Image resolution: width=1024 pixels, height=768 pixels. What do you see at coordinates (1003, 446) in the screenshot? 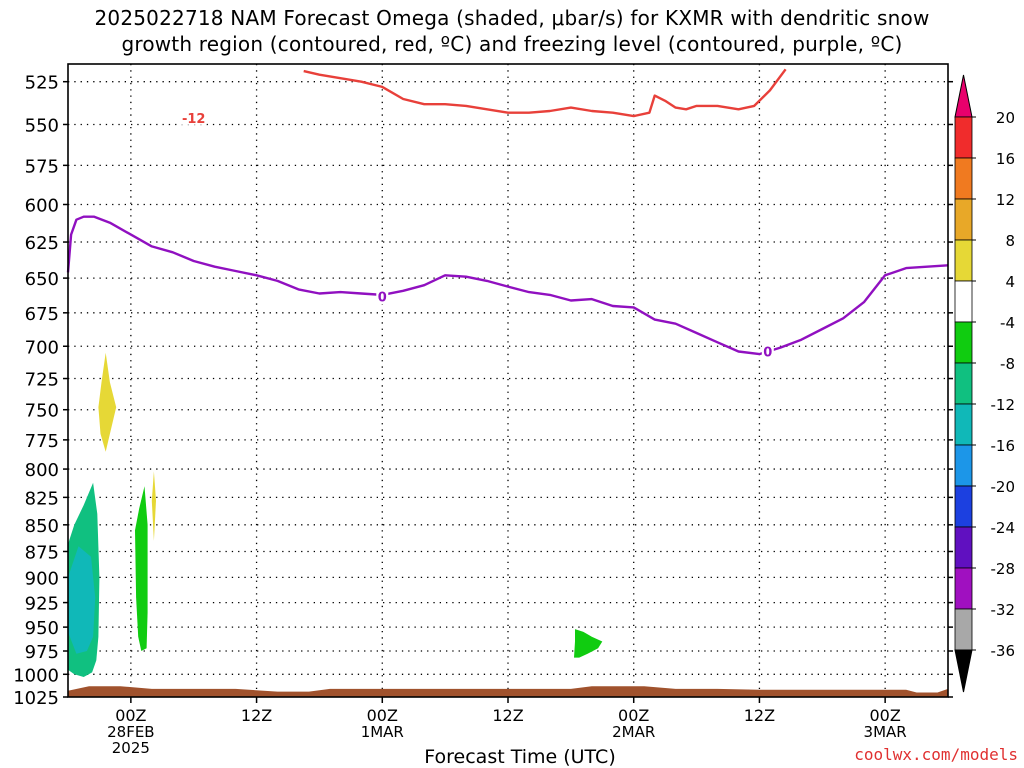
I see `colorbar-label: -16` at bounding box center [1003, 446].